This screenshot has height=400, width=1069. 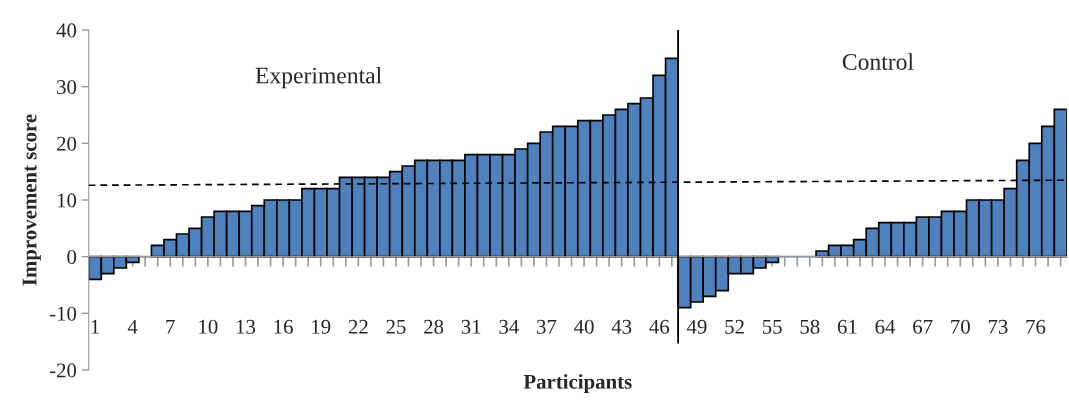 What do you see at coordinates (31, 200) in the screenshot?
I see `y-axis-title: Improvement score` at bounding box center [31, 200].